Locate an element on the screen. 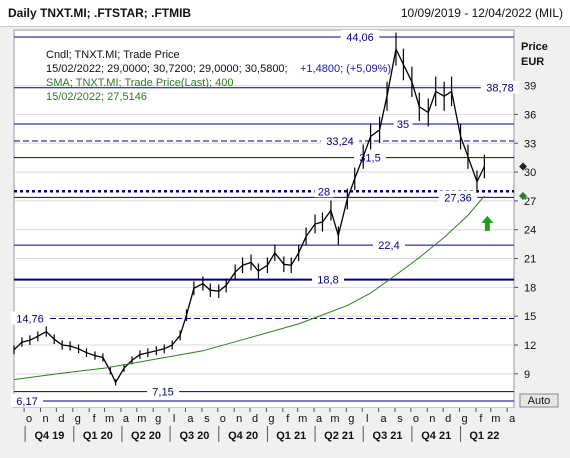 This screenshot has height=458, width=570. x-quarter-label: Q1 21 is located at coordinates (291, 436).